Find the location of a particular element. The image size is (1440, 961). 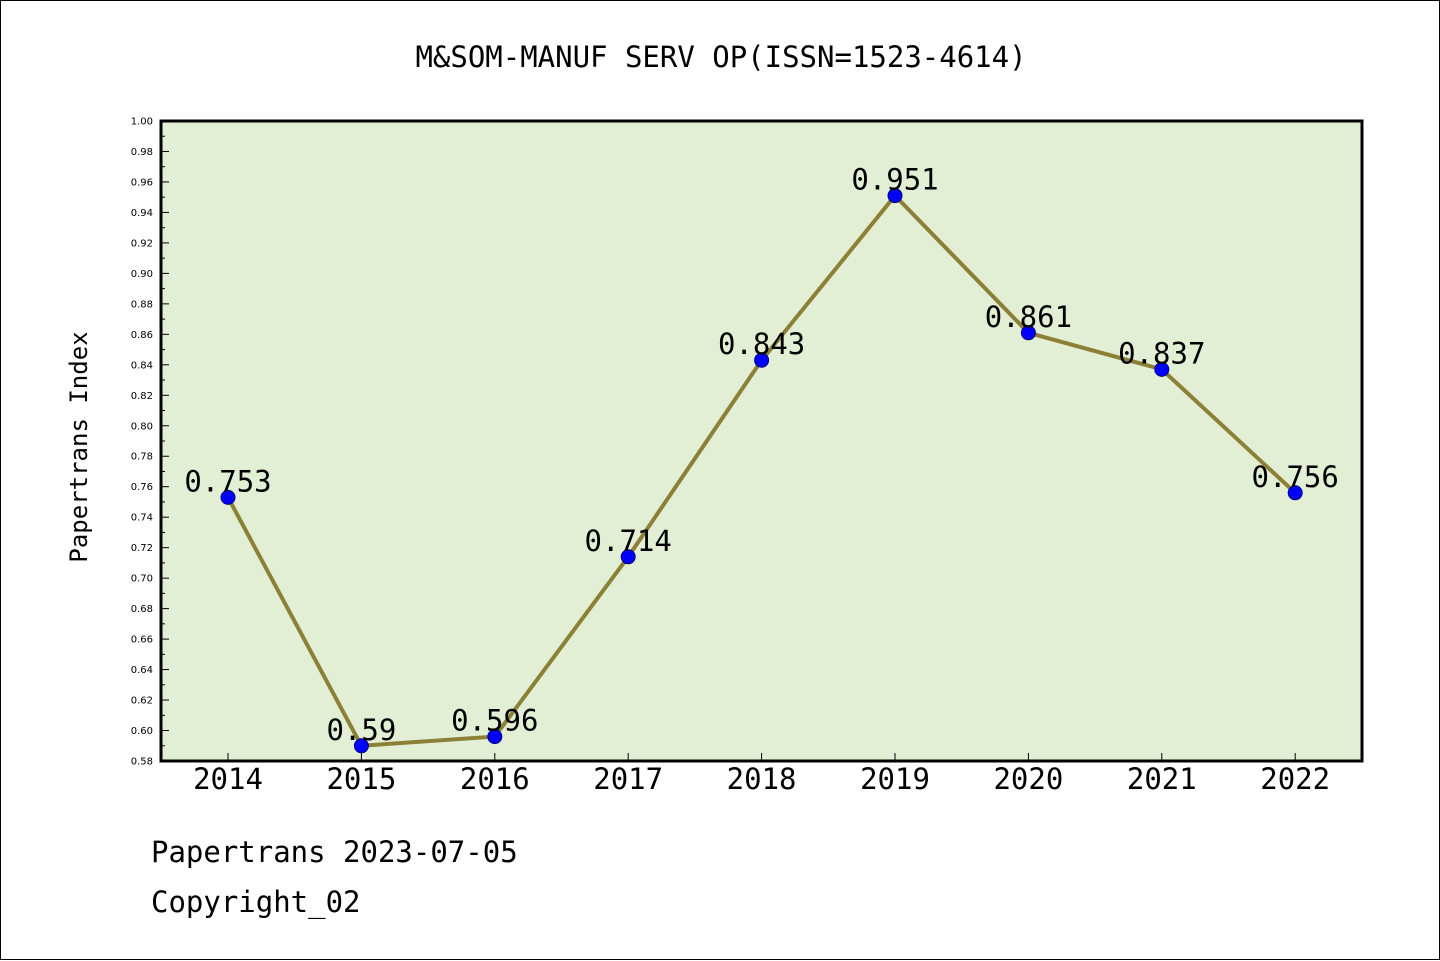

y-tick-label: 0.86 is located at coordinates (142, 335).